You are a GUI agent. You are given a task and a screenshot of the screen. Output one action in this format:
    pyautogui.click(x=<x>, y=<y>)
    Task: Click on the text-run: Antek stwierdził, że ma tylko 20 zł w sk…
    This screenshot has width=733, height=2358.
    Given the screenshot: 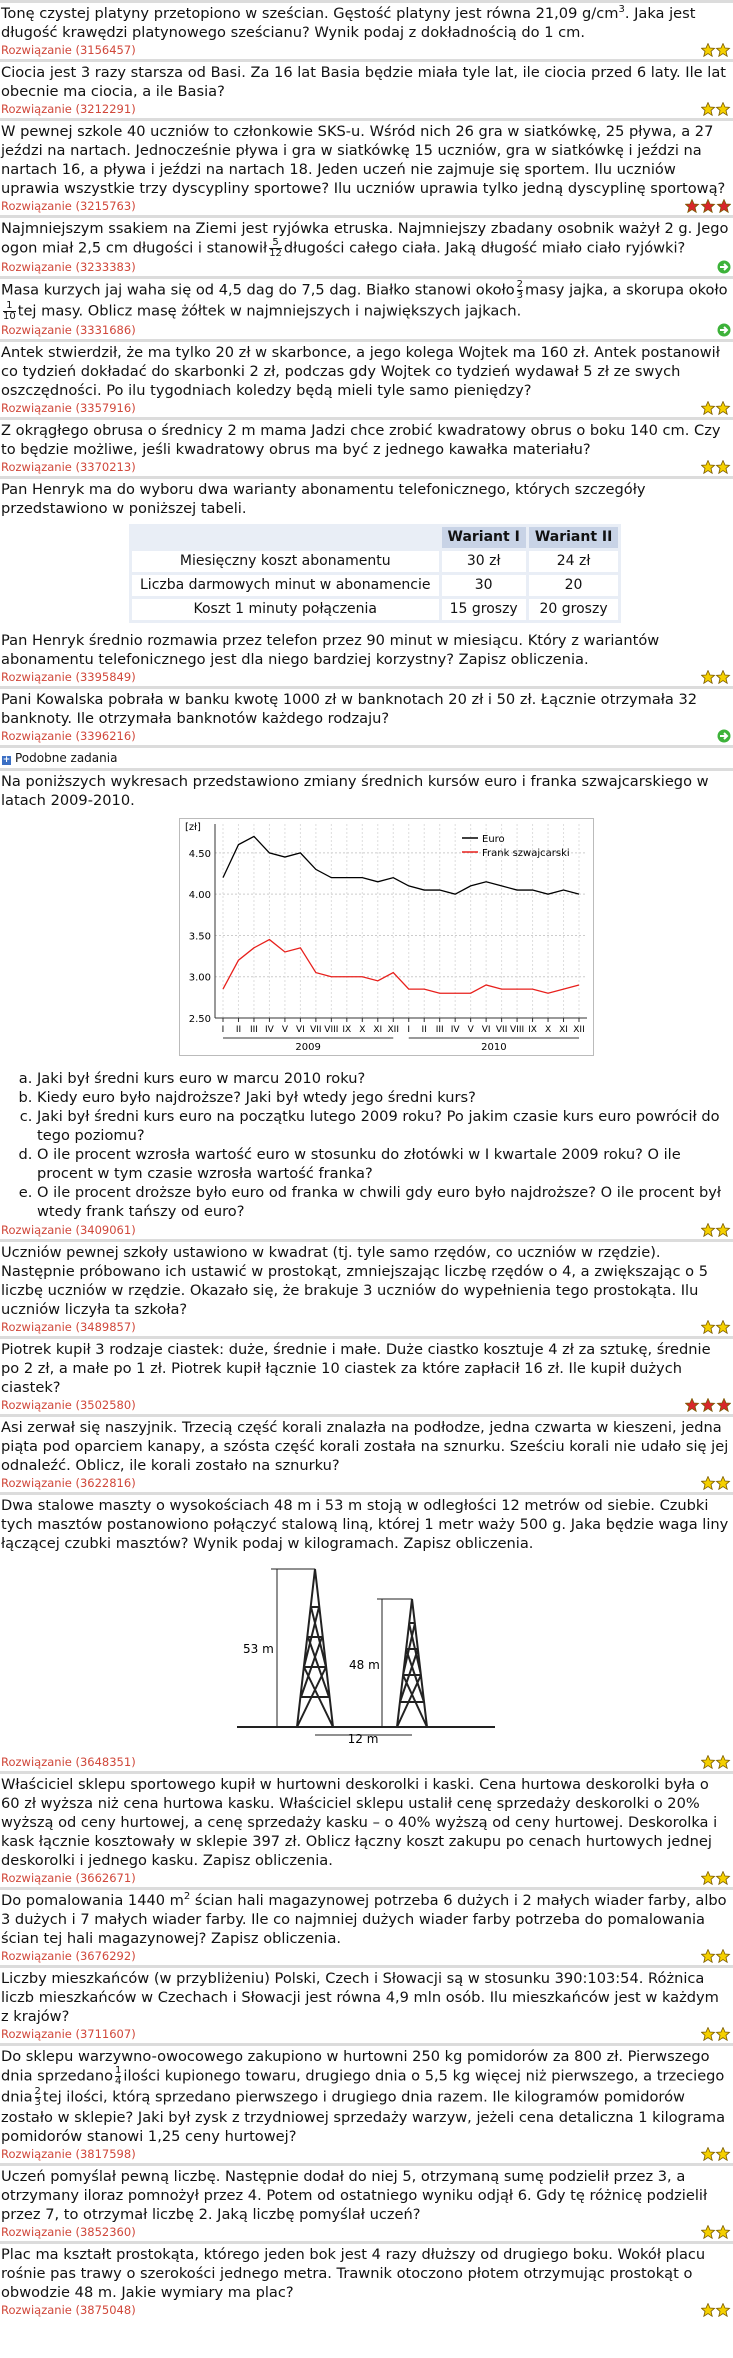 What is the action you would take?
    pyautogui.click(x=360, y=371)
    